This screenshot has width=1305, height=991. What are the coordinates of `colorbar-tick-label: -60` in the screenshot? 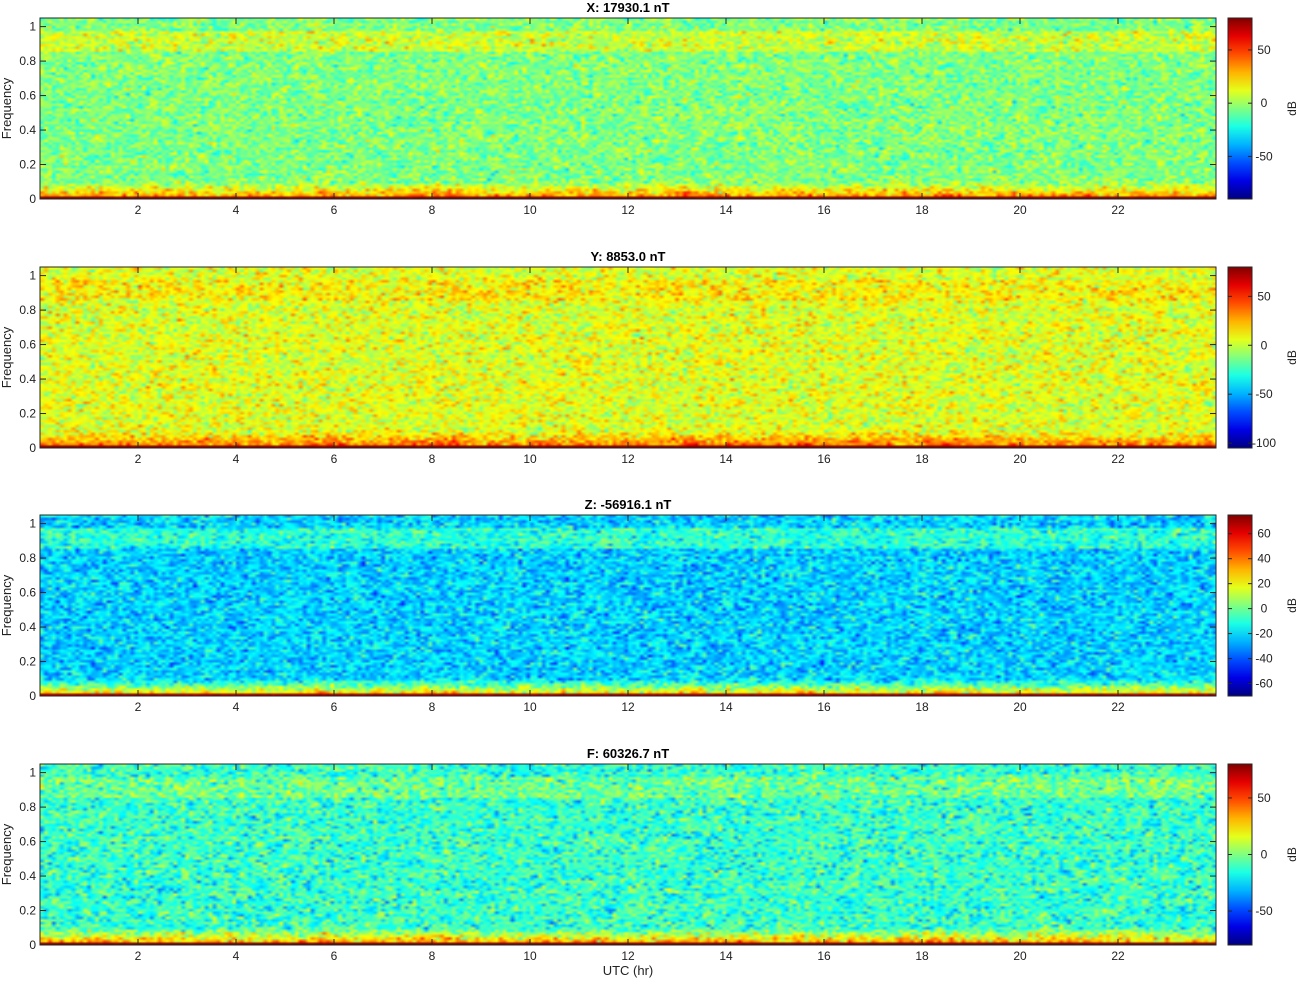 It's located at (1264, 684).